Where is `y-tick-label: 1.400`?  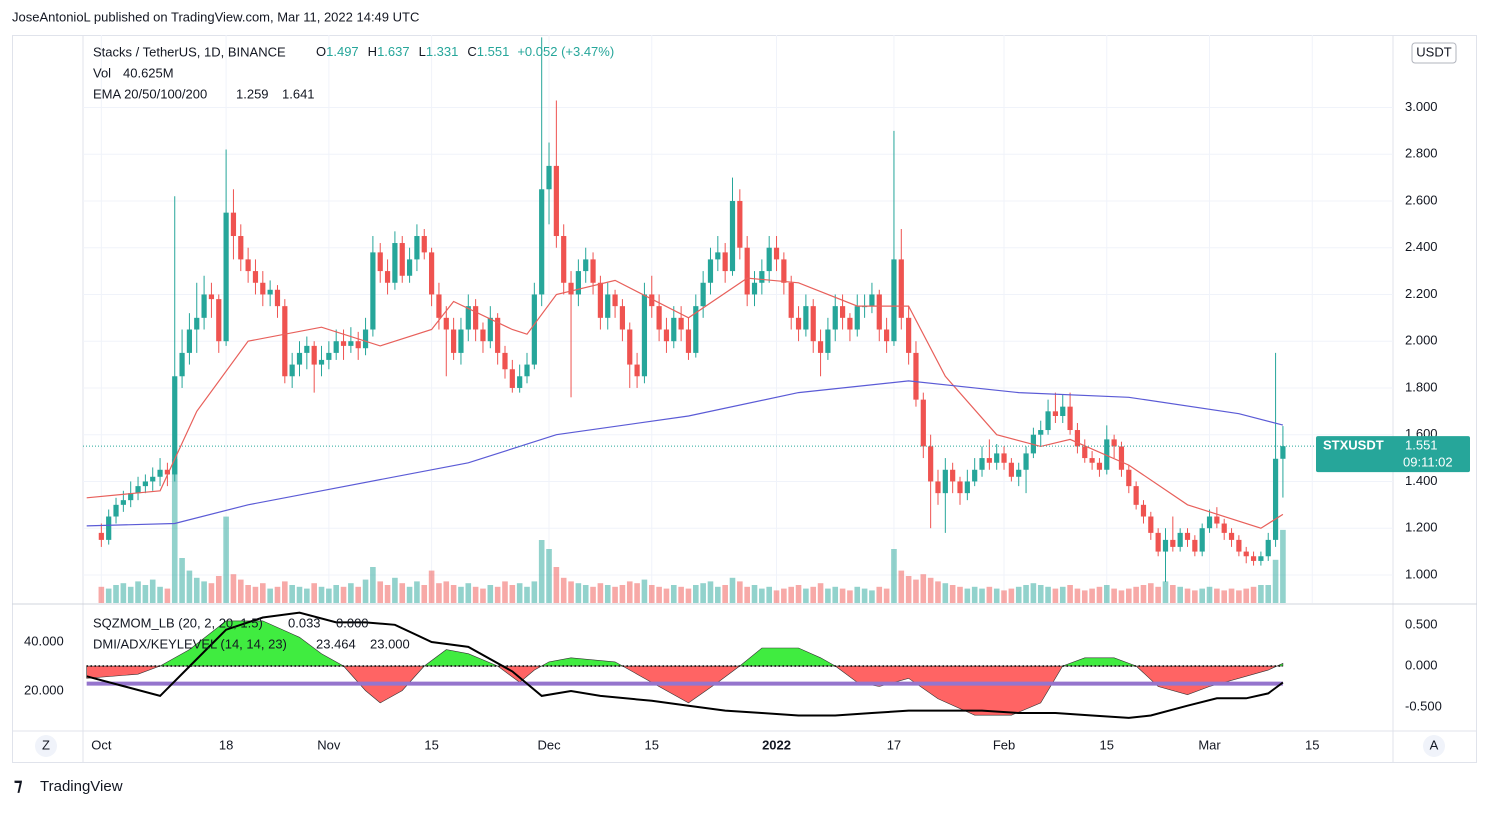 y-tick-label: 1.400 is located at coordinates (1421, 480).